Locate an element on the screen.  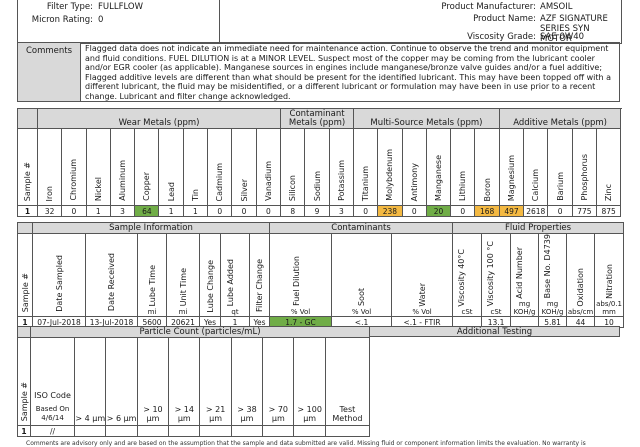
col-gt-6um: > 6 µm is located at coordinates (121, 381).